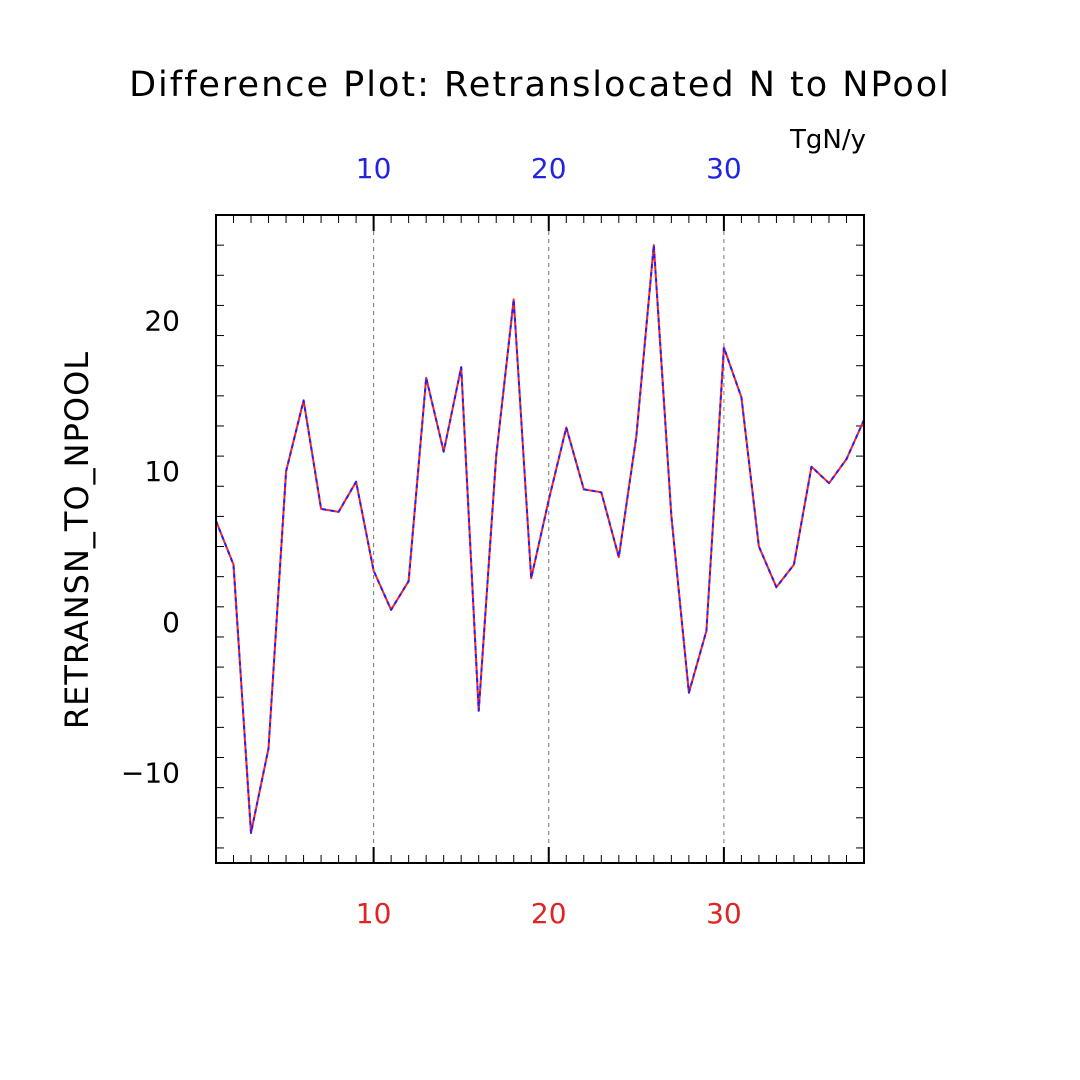  Describe the element at coordinates (374, 168) in the screenshot. I see `x-tick-label-top: 10` at that location.